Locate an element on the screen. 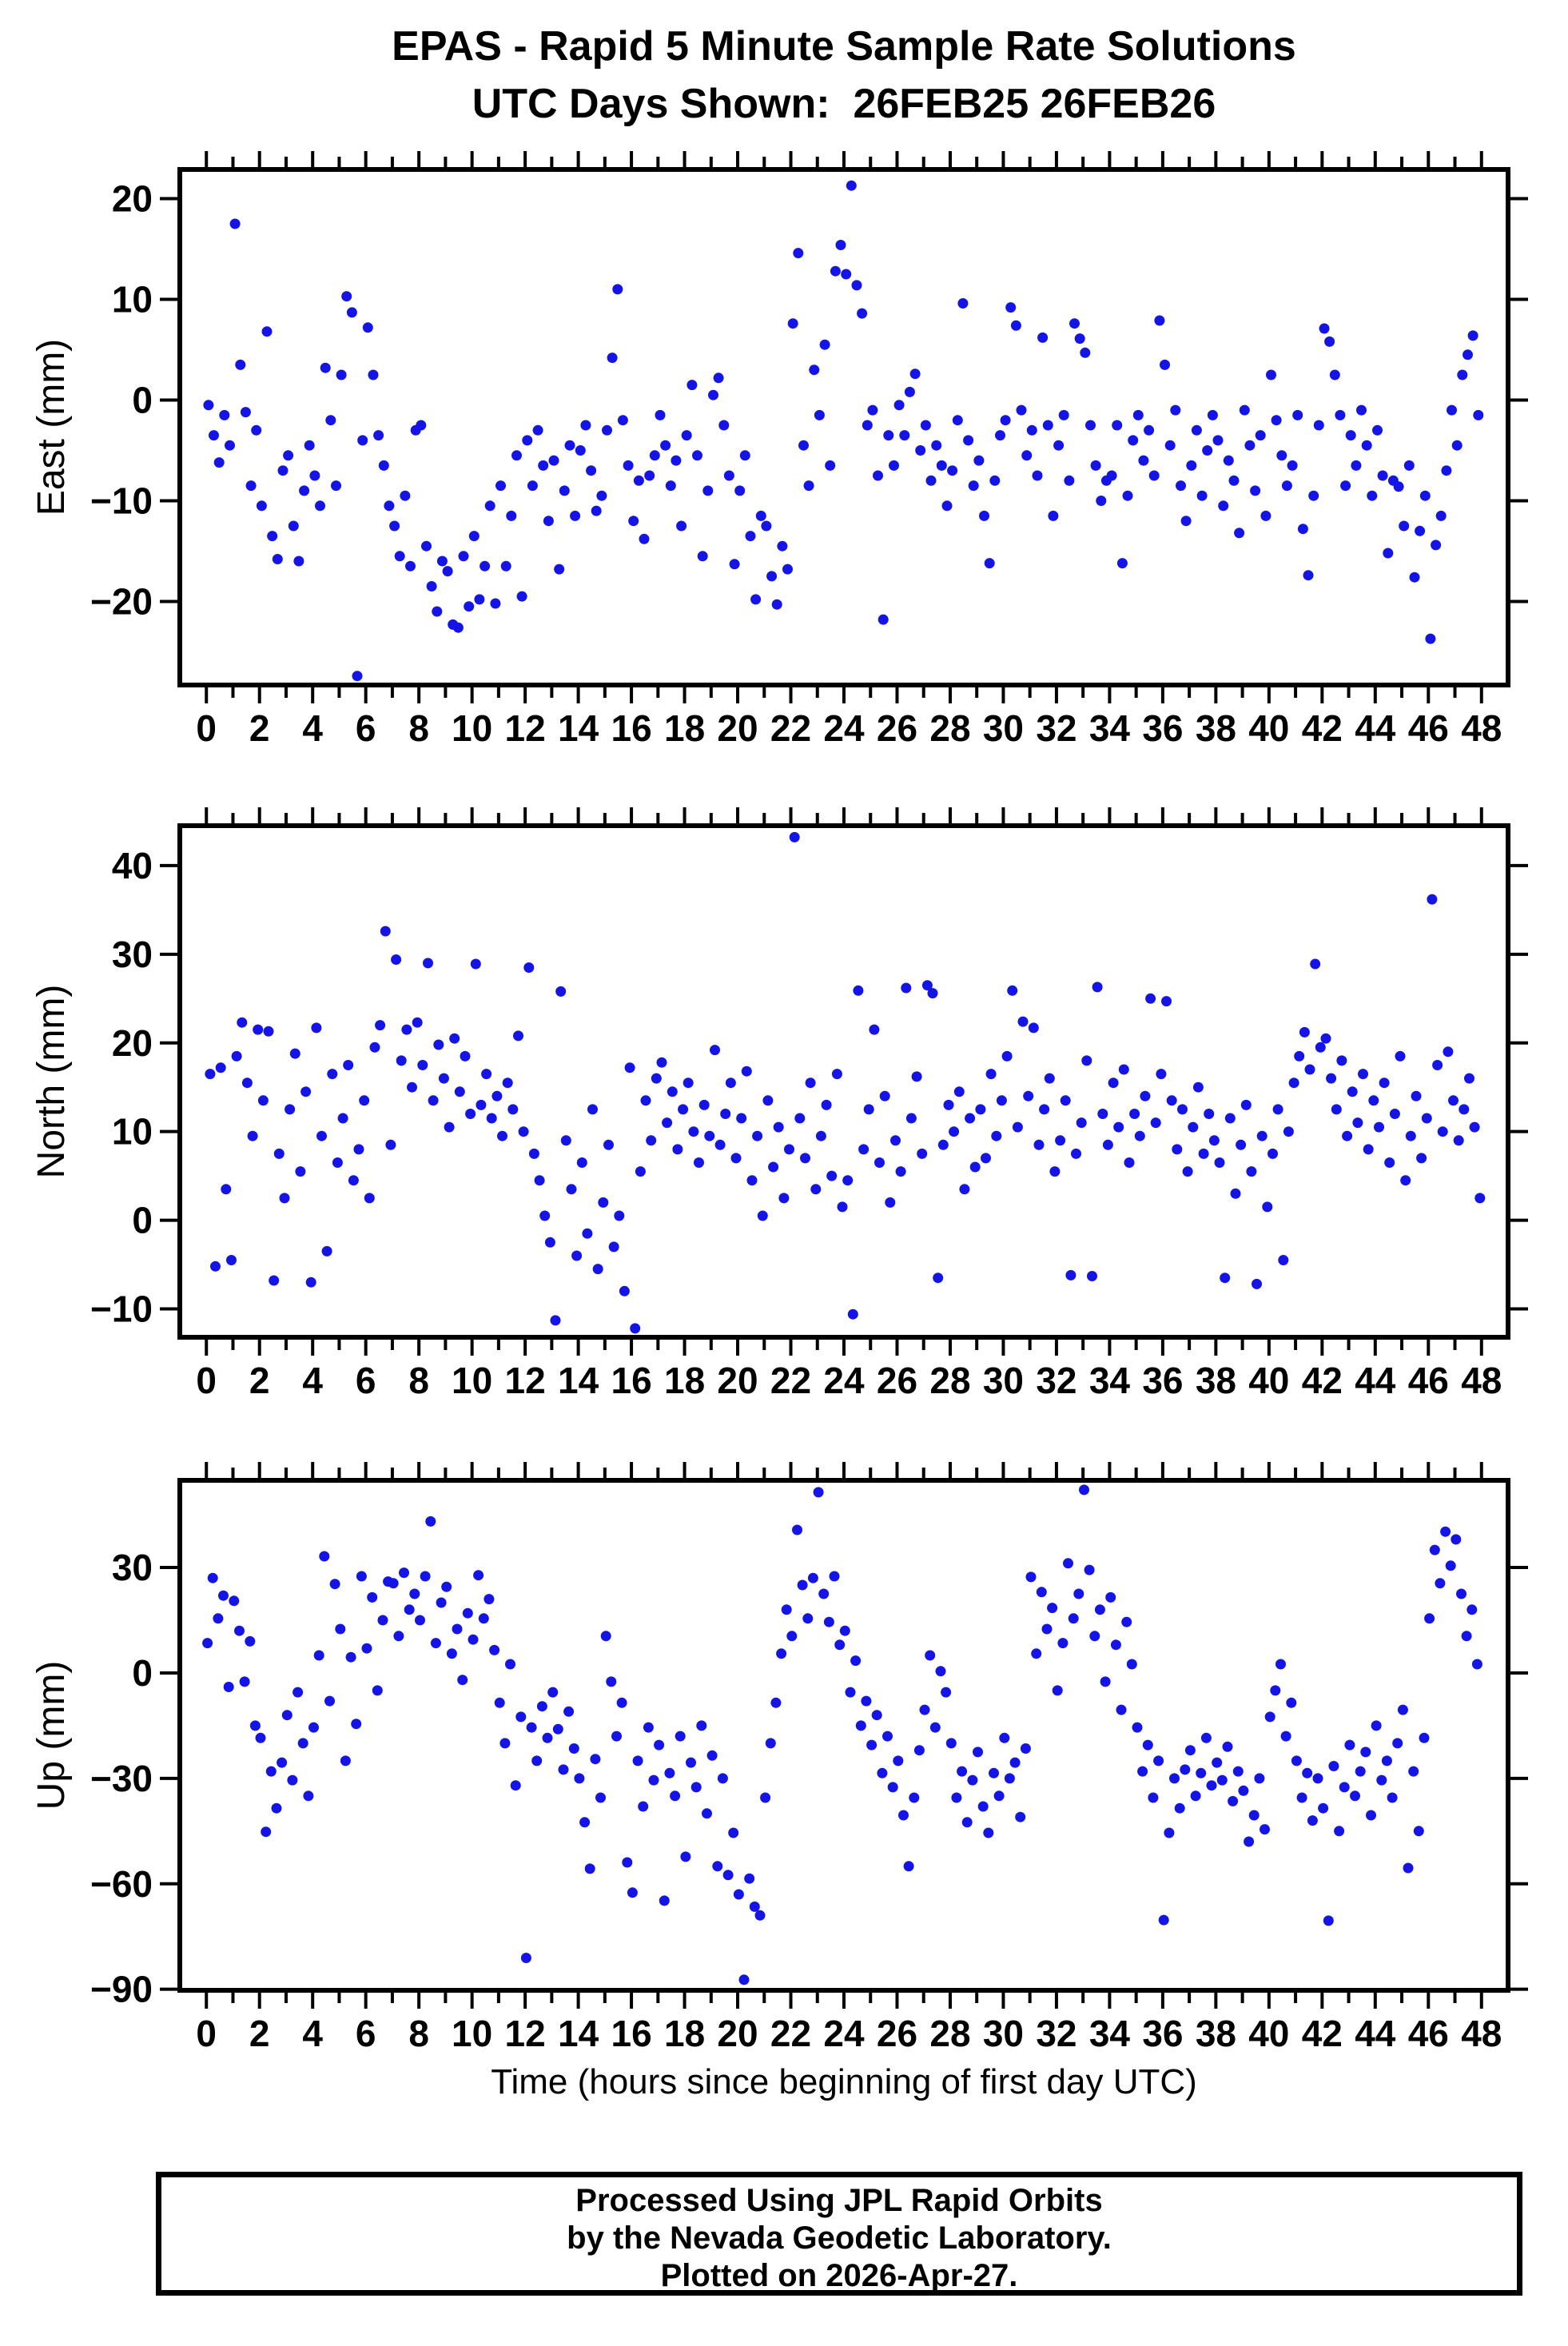 This screenshot has height=2346, width=1568. svg-text: −20 is located at coordinates (121, 601).